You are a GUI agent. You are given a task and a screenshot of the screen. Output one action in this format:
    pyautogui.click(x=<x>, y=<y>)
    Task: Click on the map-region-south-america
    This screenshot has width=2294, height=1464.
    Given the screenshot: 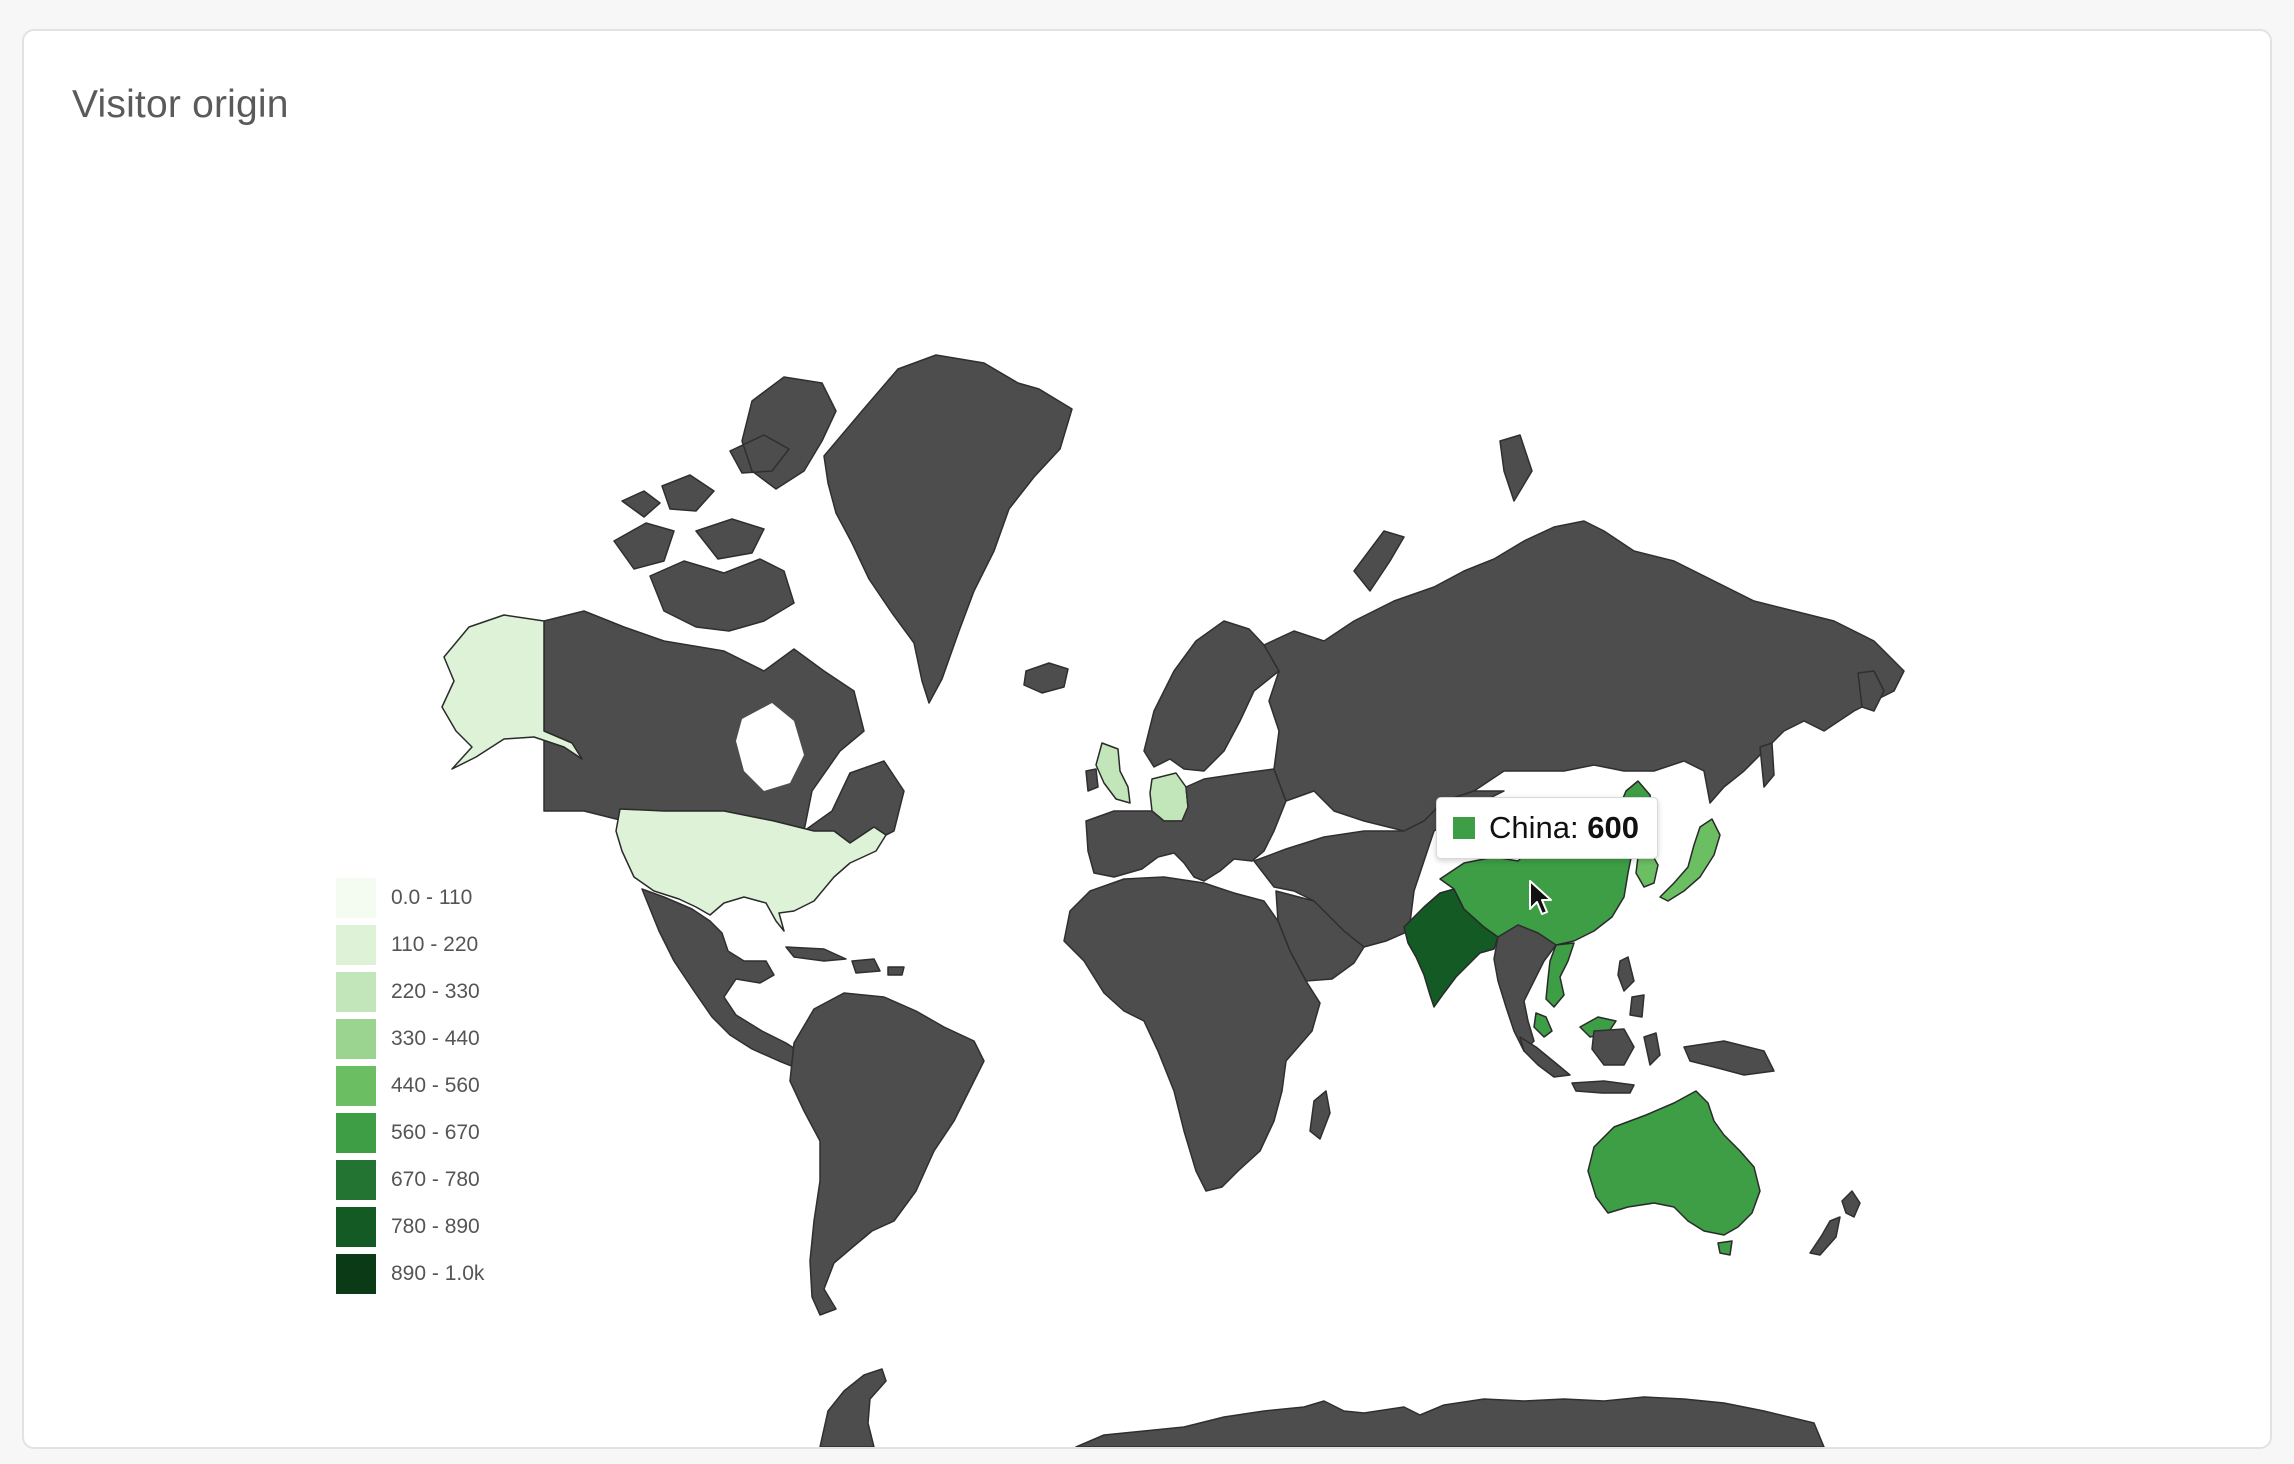 What is the action you would take?
    pyautogui.click(x=887, y=1154)
    